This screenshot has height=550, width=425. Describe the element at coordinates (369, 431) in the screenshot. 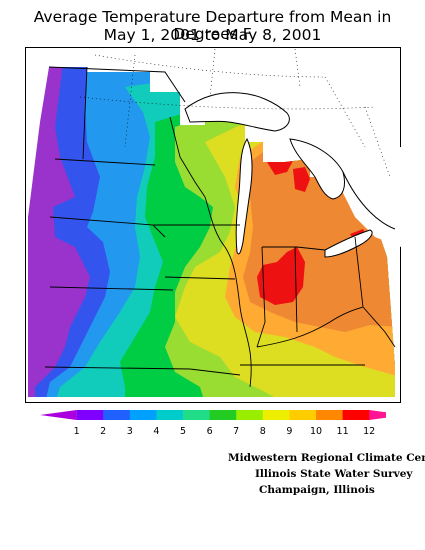

I see `legend-tick-label: 12` at that location.